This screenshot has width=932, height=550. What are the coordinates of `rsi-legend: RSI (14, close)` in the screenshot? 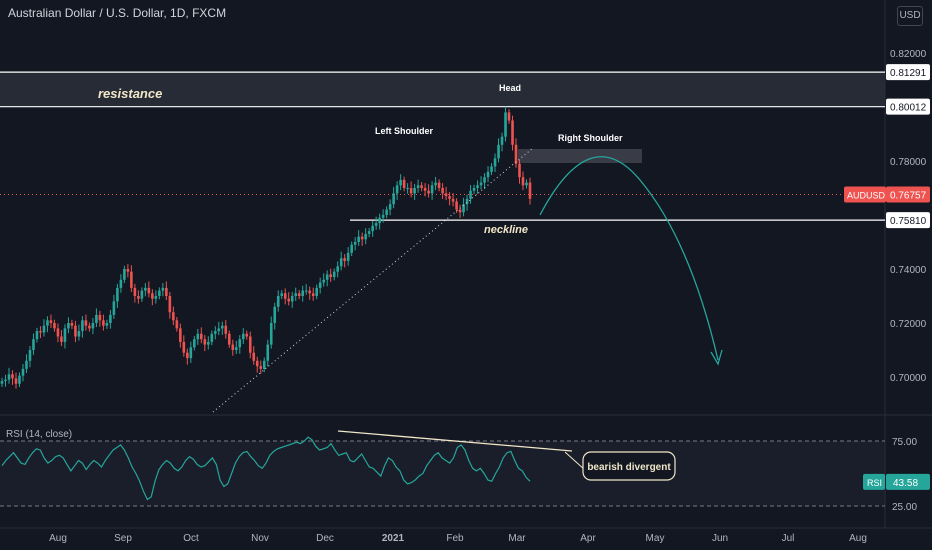 It's located at (39, 434).